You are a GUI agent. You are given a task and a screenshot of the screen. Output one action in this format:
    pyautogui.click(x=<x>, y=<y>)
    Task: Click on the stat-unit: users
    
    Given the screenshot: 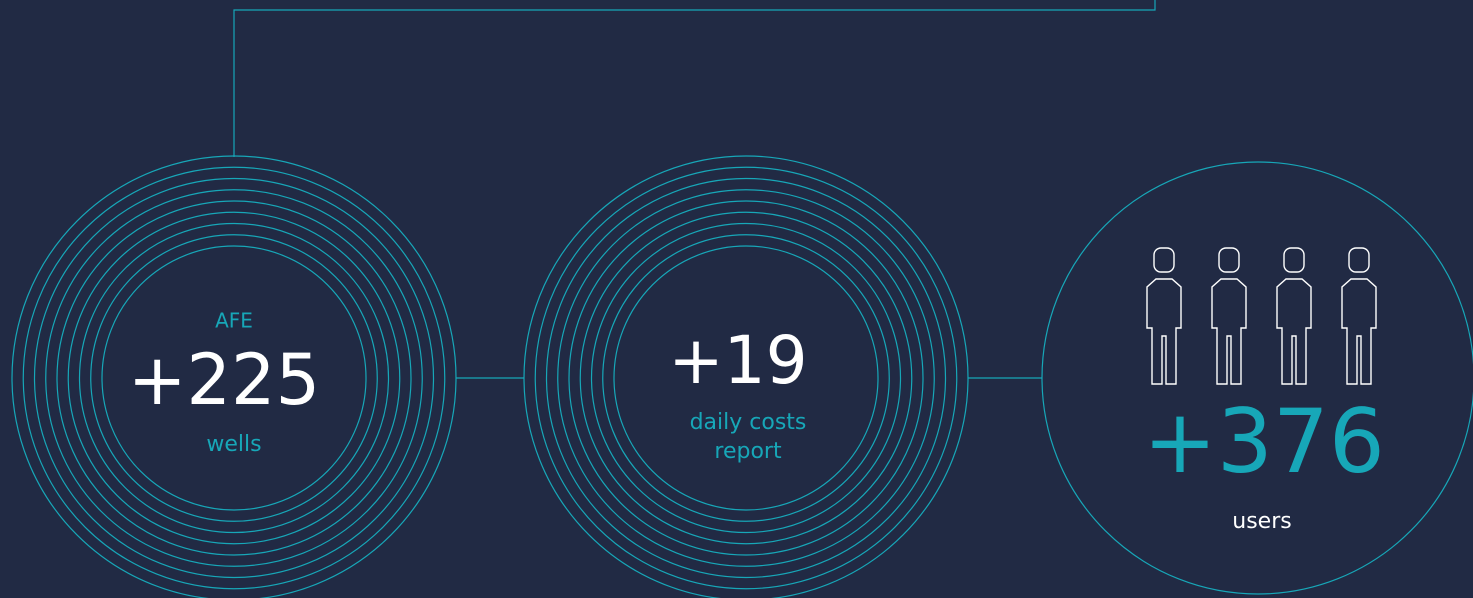 What is the action you would take?
    pyautogui.click(x=1261, y=521)
    